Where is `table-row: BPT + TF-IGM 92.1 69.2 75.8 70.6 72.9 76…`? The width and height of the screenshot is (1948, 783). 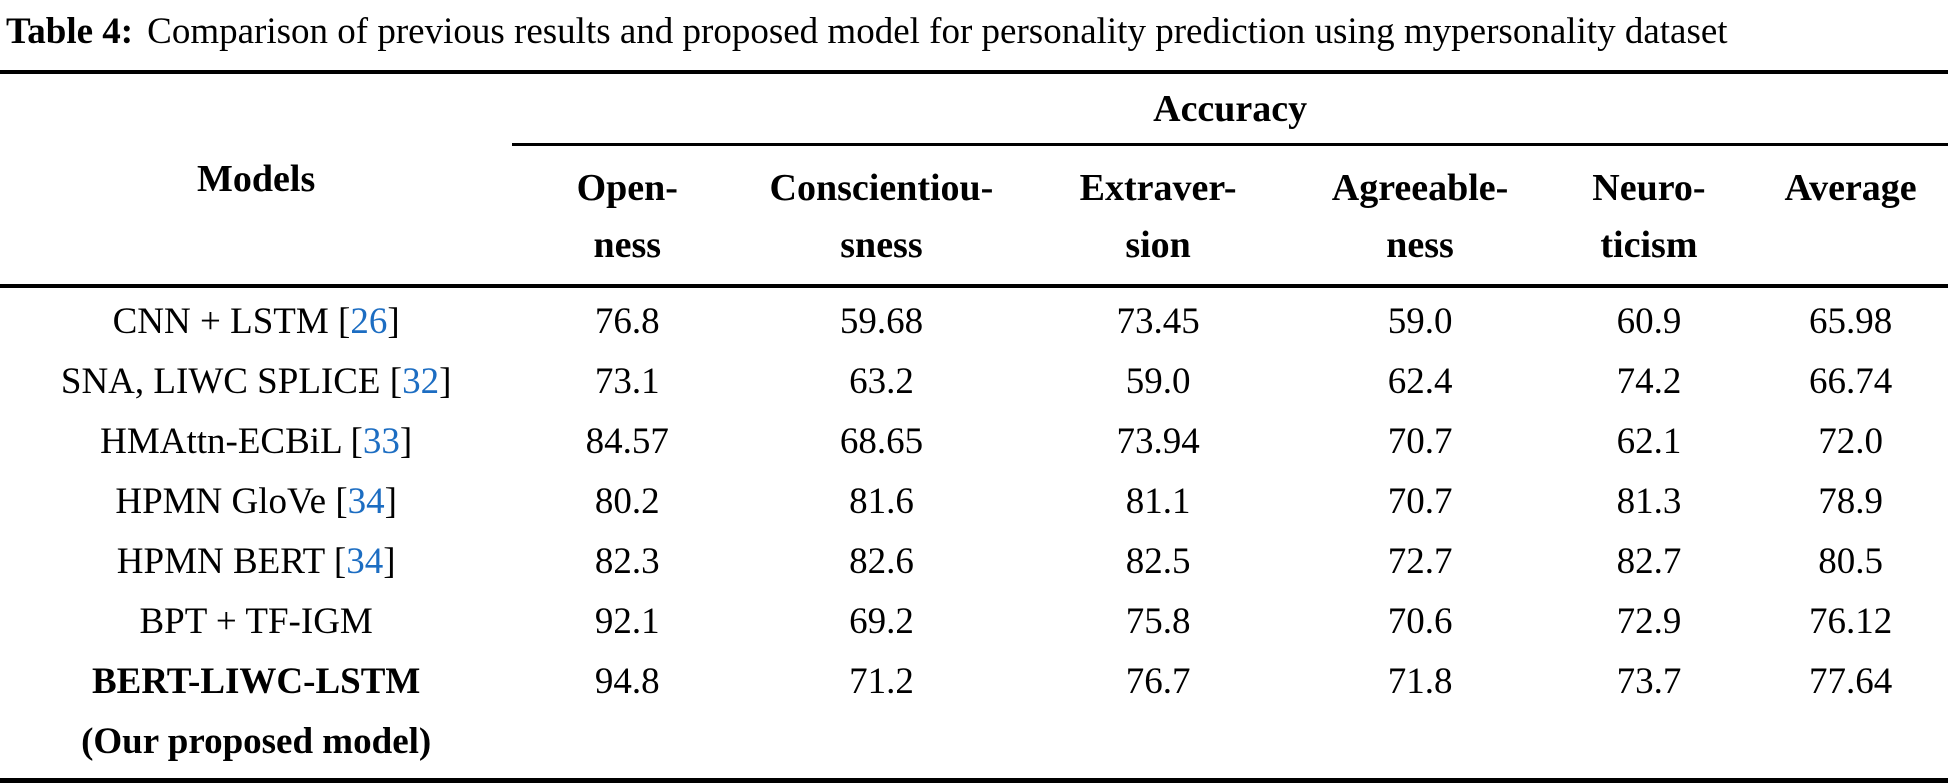 table-row: BPT + TF-IGM 92.1 69.2 75.8 70.6 72.9 76… is located at coordinates (974, 622).